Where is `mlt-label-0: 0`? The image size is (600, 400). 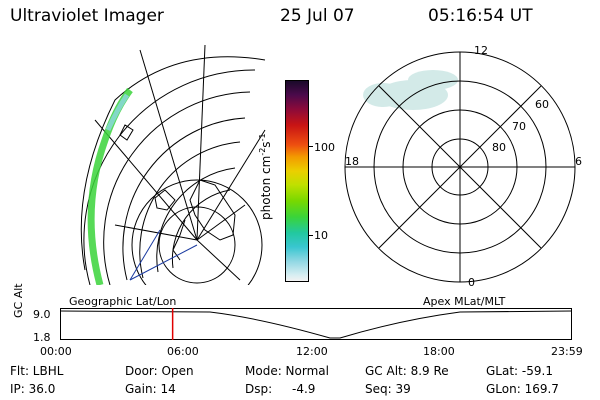
mlt-label-0: 0 is located at coordinates (471, 282).